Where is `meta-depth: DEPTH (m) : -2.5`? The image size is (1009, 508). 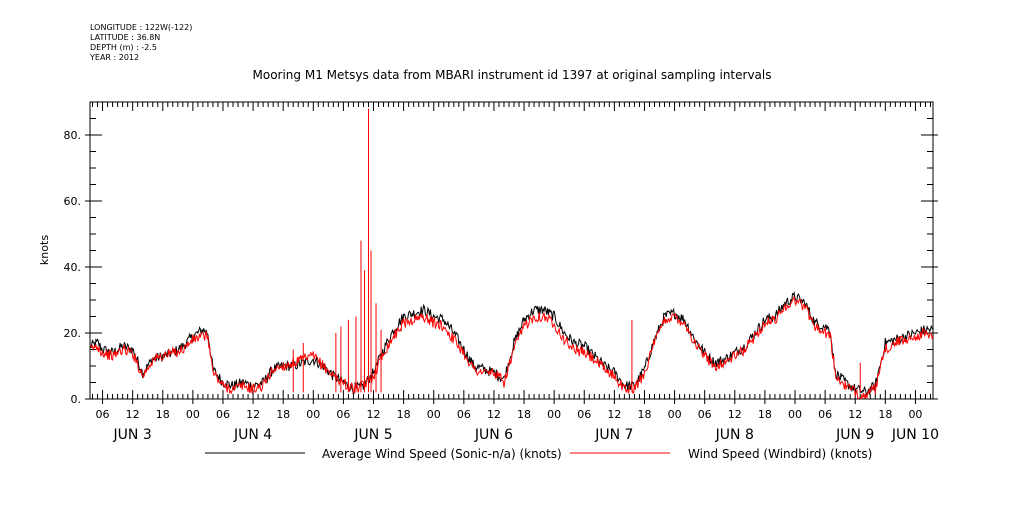
meta-depth: DEPTH (m) : -2.5 is located at coordinates (123, 47).